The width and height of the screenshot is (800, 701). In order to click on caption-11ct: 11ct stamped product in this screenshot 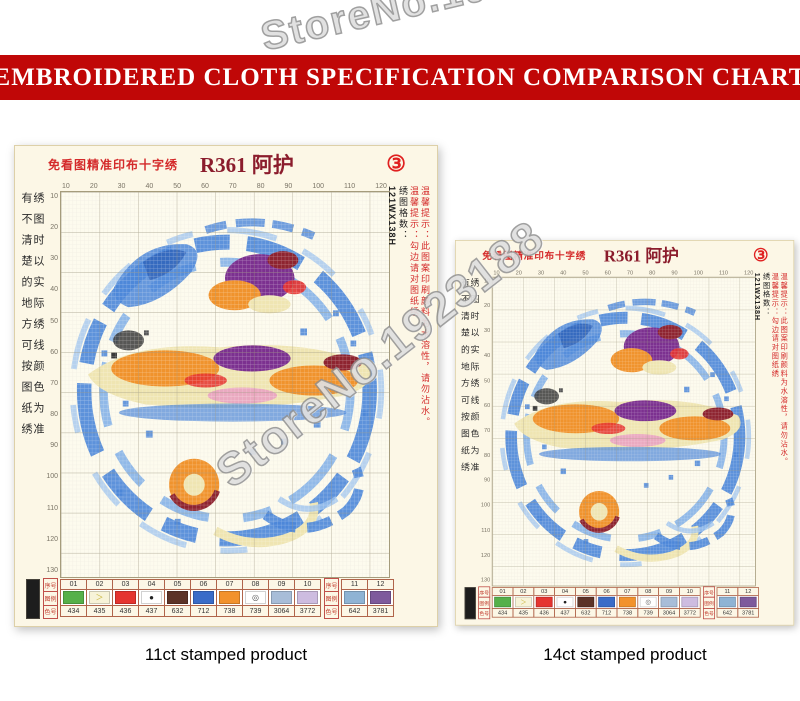, I will do `click(226, 654)`.